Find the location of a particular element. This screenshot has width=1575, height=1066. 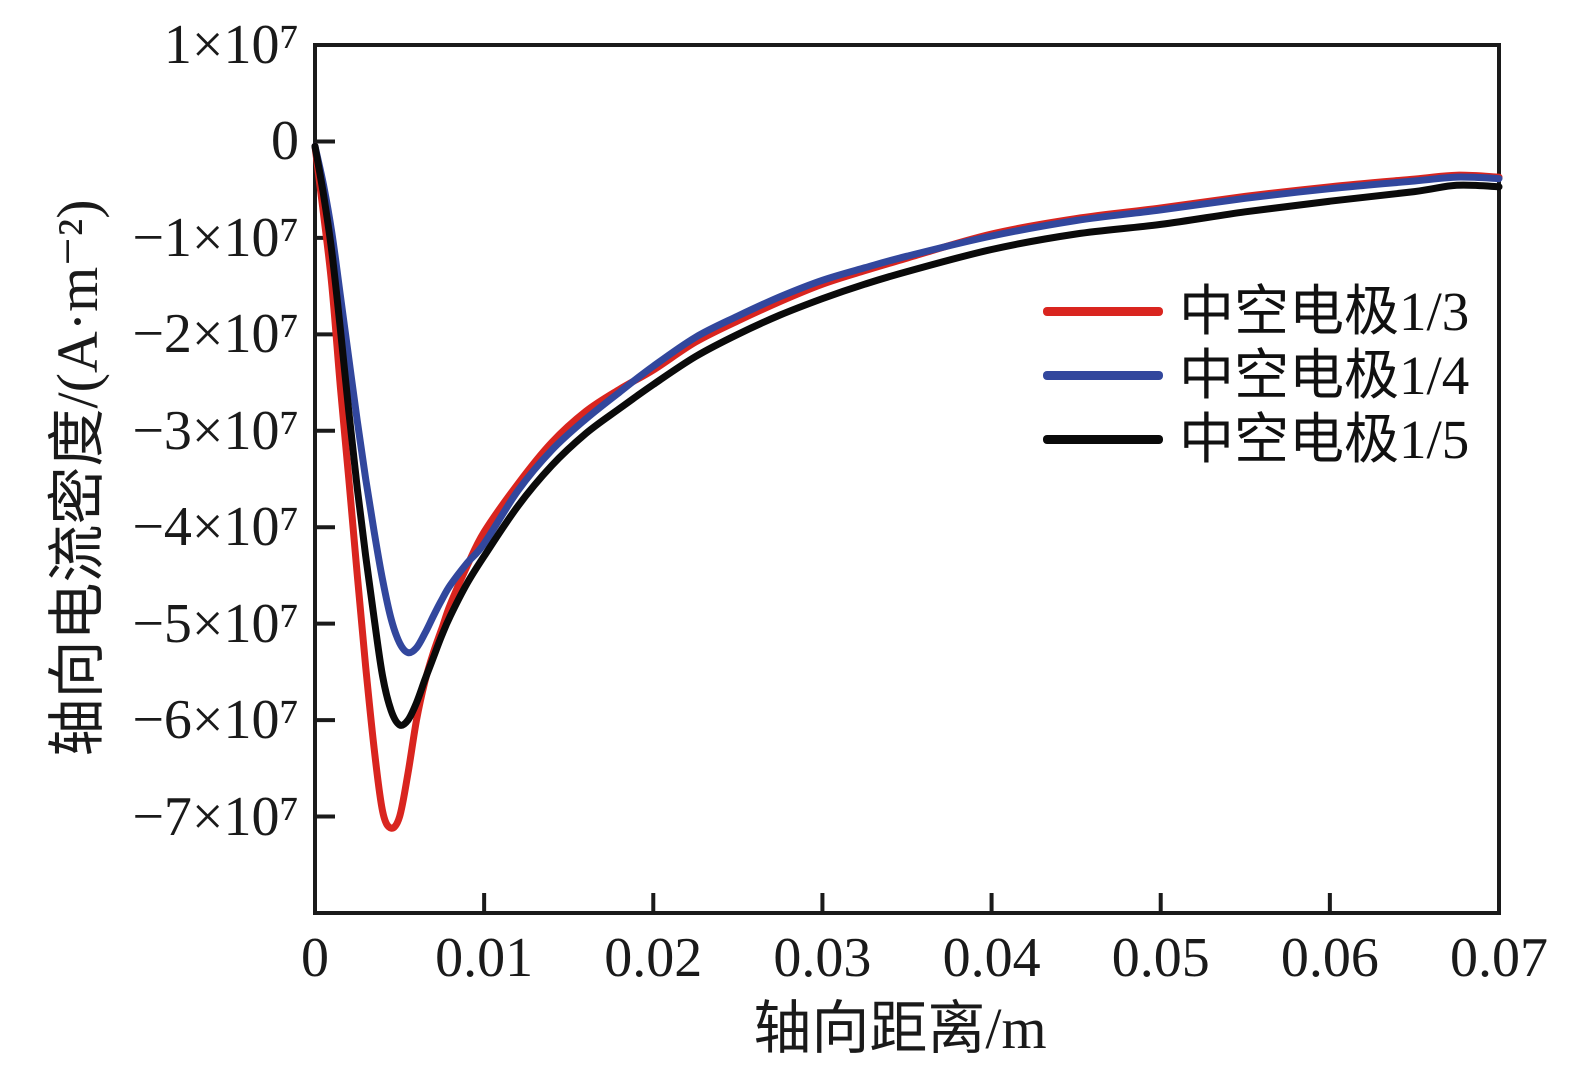

y-tick-label: −2×10⁷ is located at coordinates (215, 334).